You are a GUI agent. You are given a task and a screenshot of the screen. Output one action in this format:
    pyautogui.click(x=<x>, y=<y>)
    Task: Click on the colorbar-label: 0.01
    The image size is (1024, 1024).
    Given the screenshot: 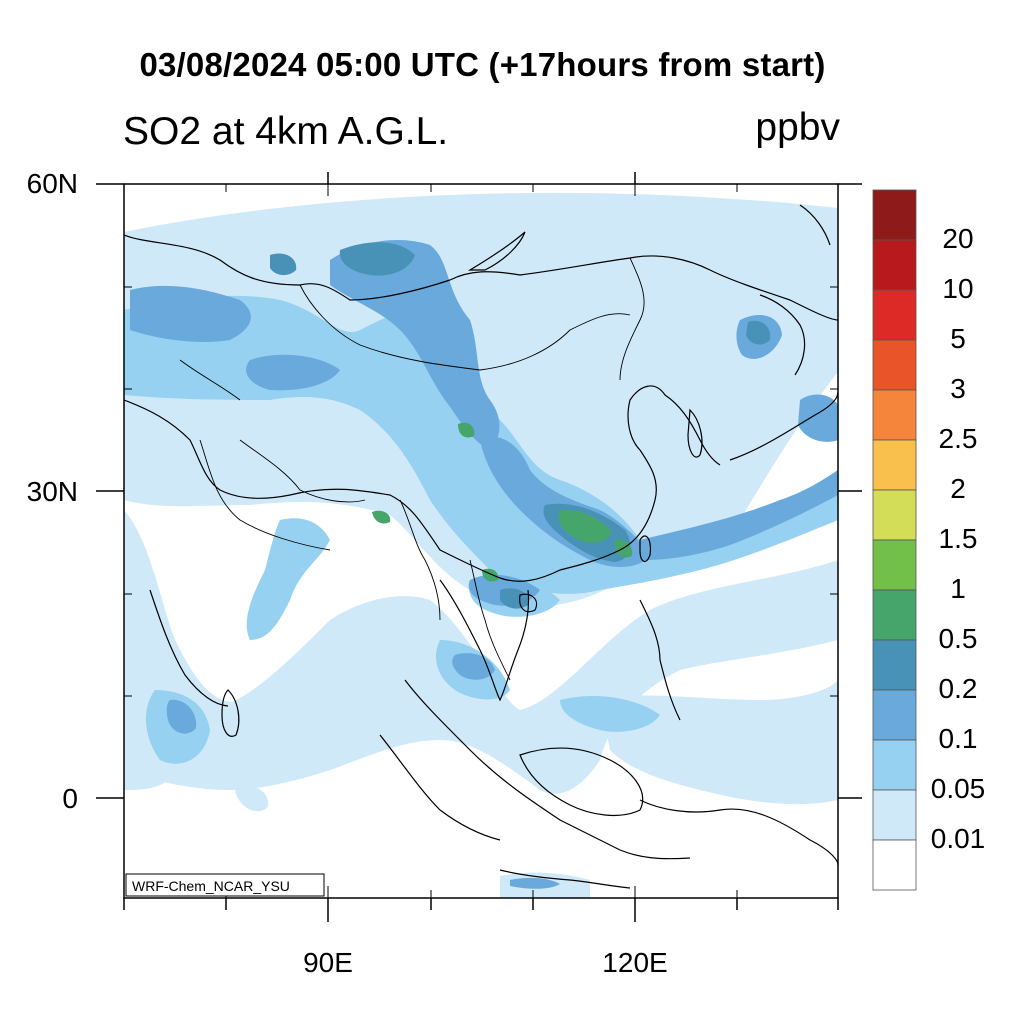 What is the action you would take?
    pyautogui.click(x=958, y=838)
    